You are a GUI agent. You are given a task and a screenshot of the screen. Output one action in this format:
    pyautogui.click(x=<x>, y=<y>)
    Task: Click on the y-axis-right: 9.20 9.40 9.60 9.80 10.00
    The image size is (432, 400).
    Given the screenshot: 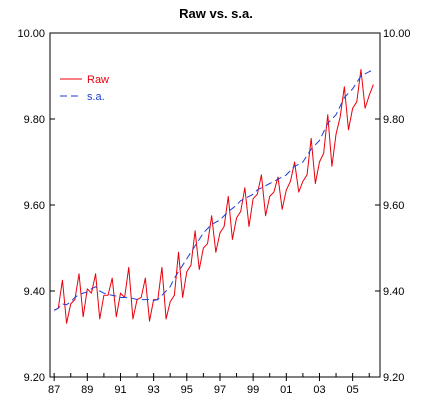 What is the action you would take?
    pyautogui.click(x=393, y=206)
    